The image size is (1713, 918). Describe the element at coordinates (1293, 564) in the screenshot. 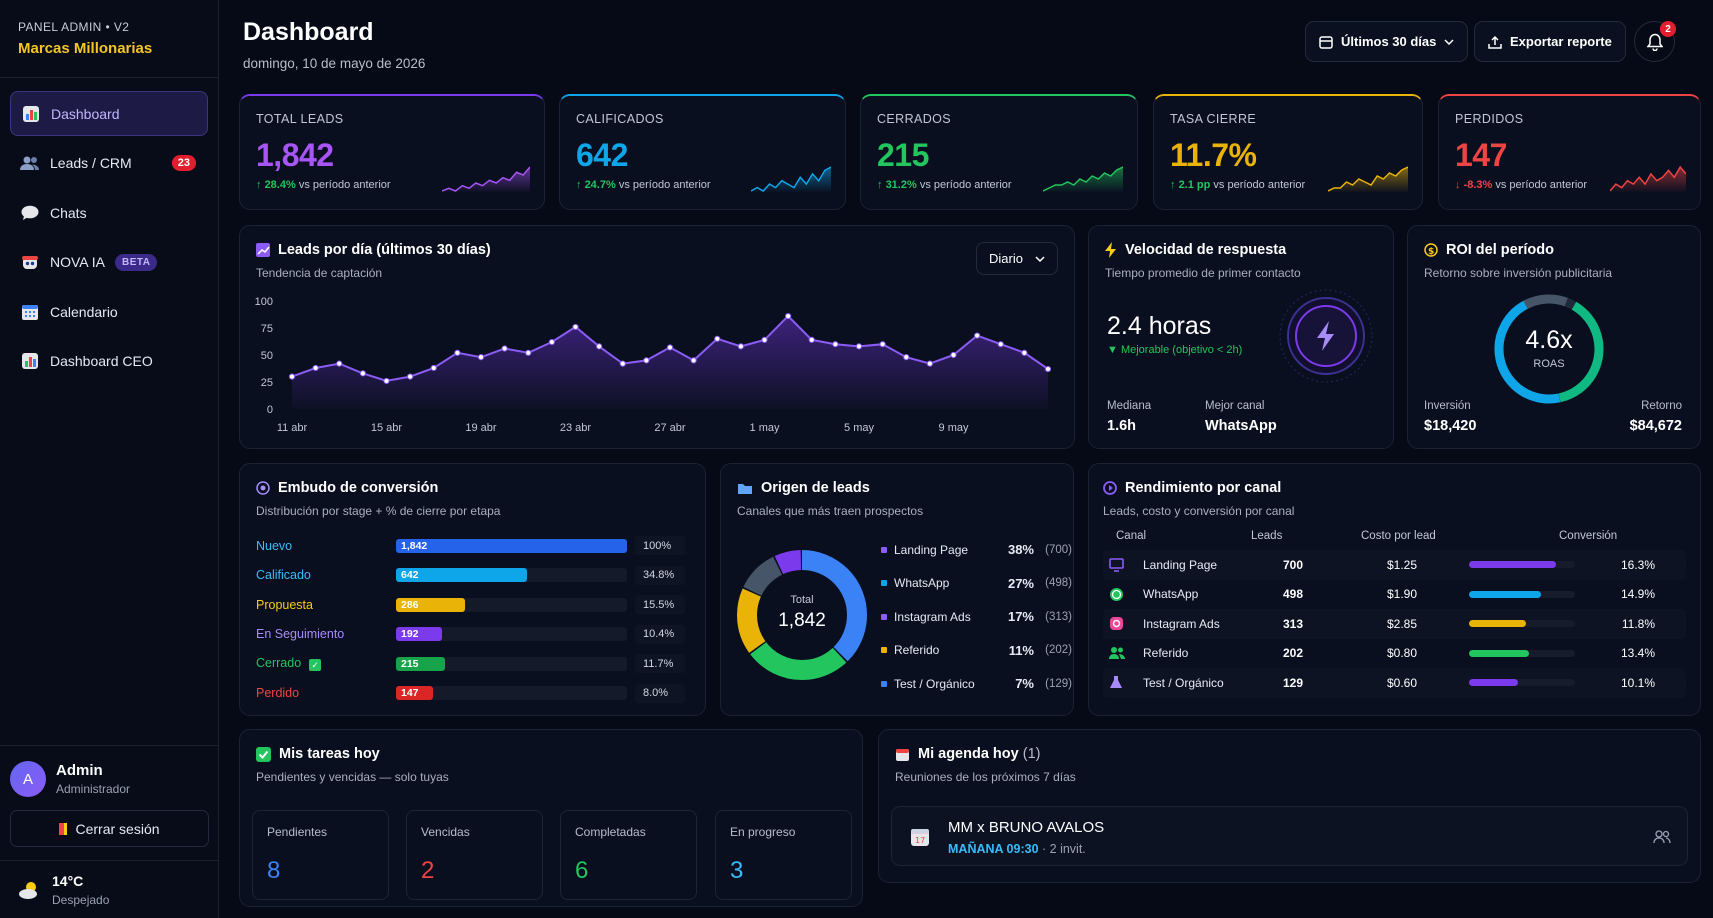

I see `channel-leads: 700` at that location.